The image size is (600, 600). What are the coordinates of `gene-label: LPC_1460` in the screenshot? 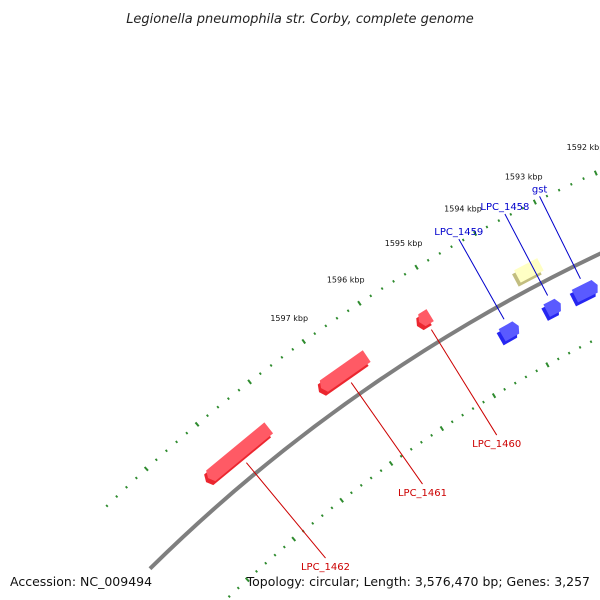 It's located at (496, 444).